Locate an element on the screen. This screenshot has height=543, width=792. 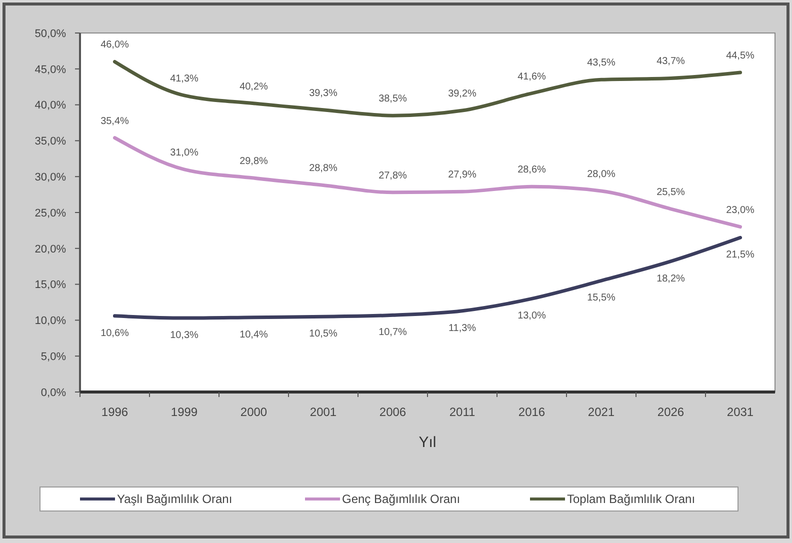
data-label: 15,5% is located at coordinates (601, 298).